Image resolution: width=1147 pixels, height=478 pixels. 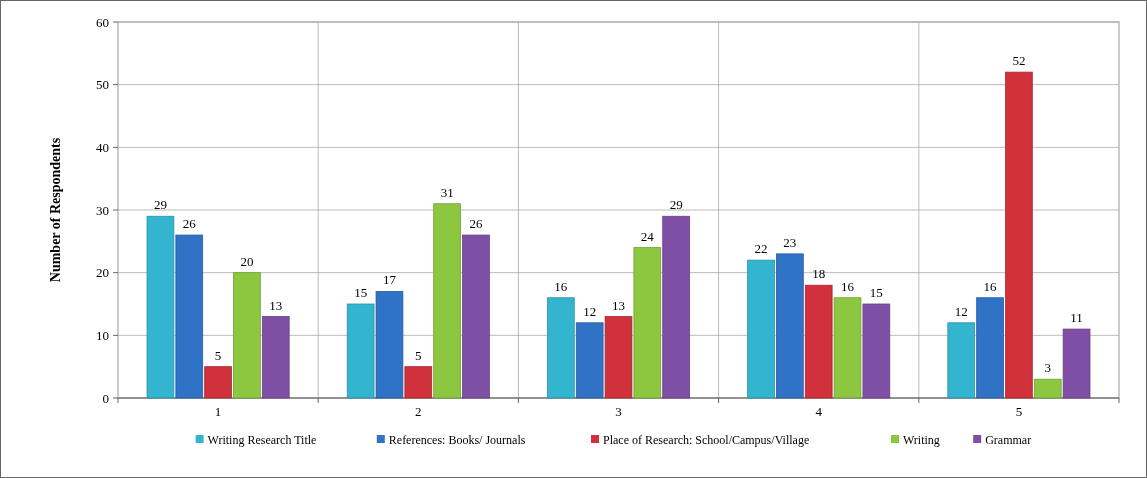 What do you see at coordinates (790, 242) in the screenshot?
I see `data-label: 23` at bounding box center [790, 242].